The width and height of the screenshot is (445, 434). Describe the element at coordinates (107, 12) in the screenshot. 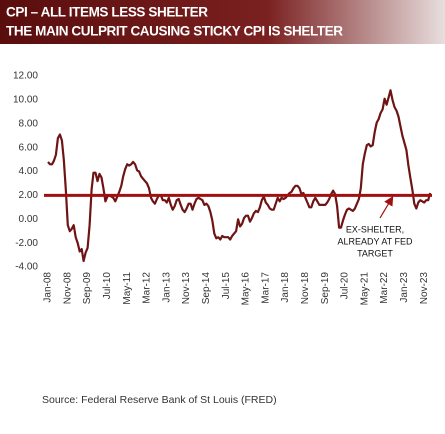

I see `title-line: CPI – ALL ITEMS LESS SHELTER` at that location.